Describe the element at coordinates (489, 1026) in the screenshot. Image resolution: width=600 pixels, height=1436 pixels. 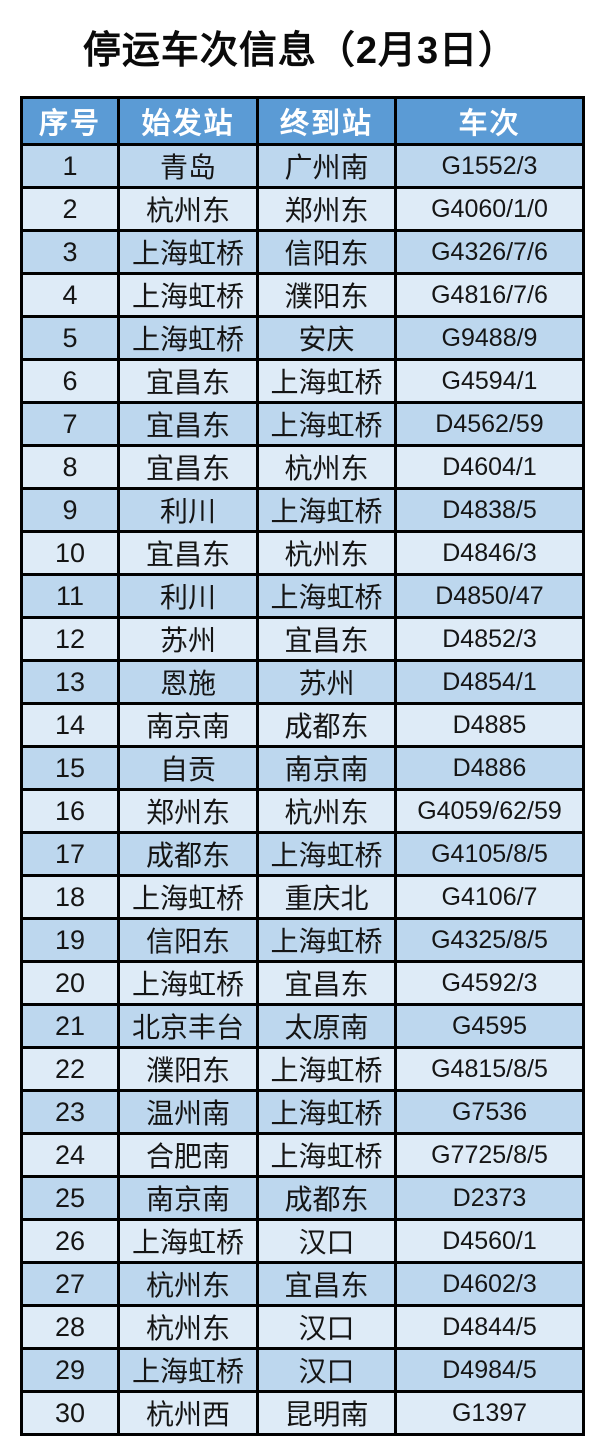
I see `cell-train-number: G4595` at that location.